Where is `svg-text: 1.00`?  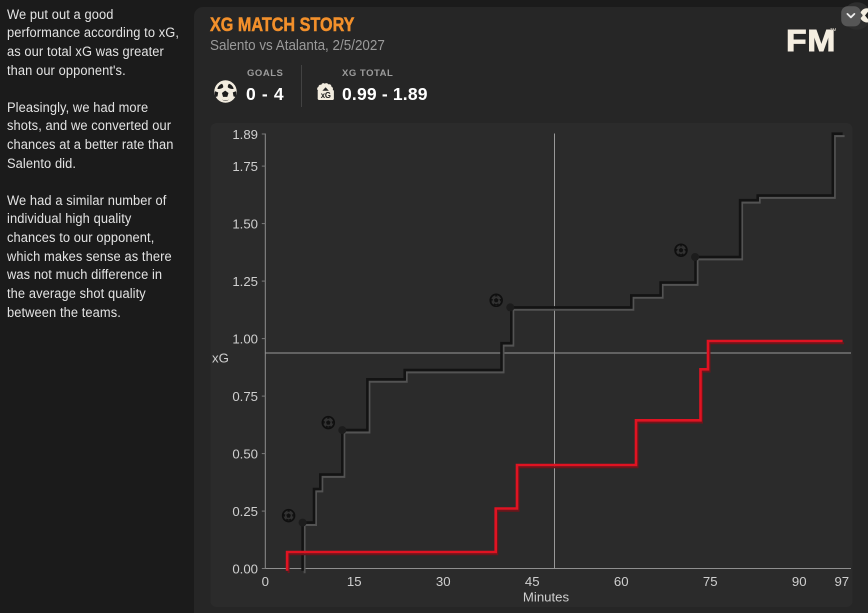 svg-text: 1.00 is located at coordinates (245, 338).